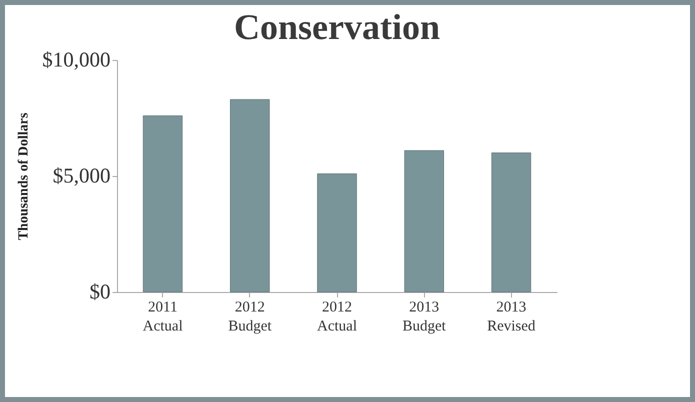 This screenshot has height=402, width=695. Describe the element at coordinates (250, 317) in the screenshot. I see `x-tick-label: 2012 Budget` at that location.